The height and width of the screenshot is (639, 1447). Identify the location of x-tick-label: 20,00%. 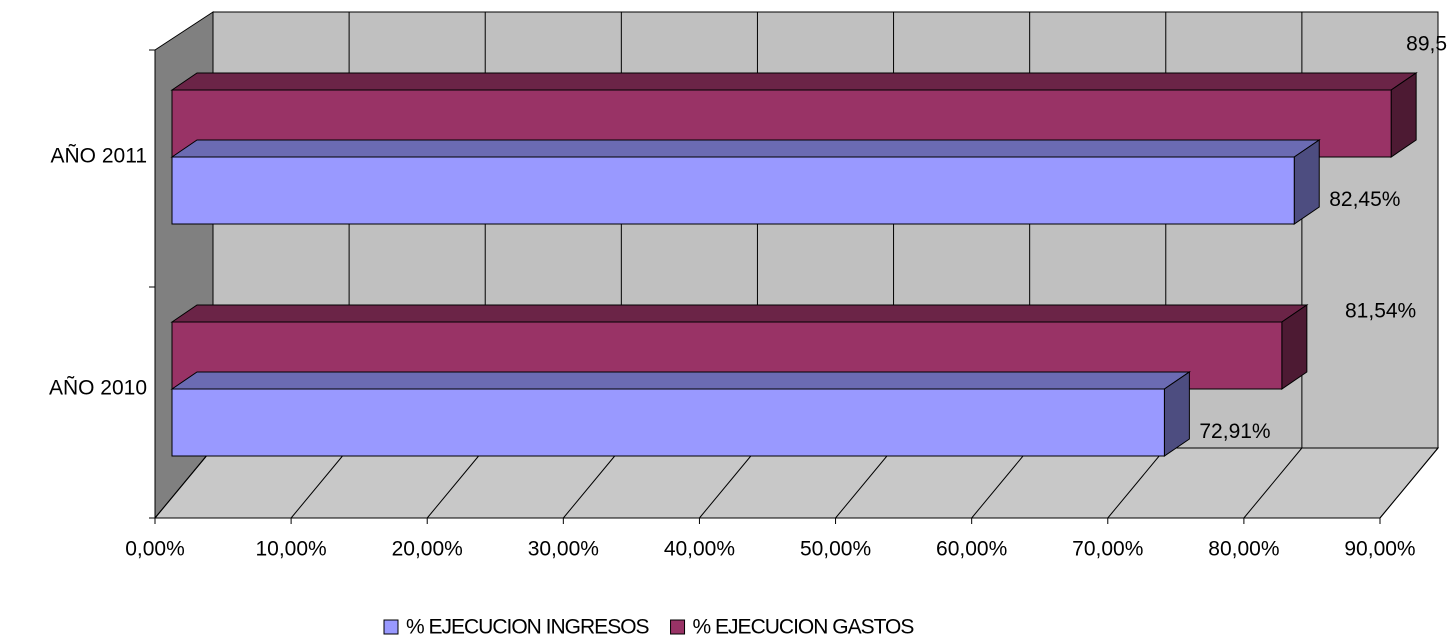
(427, 549).